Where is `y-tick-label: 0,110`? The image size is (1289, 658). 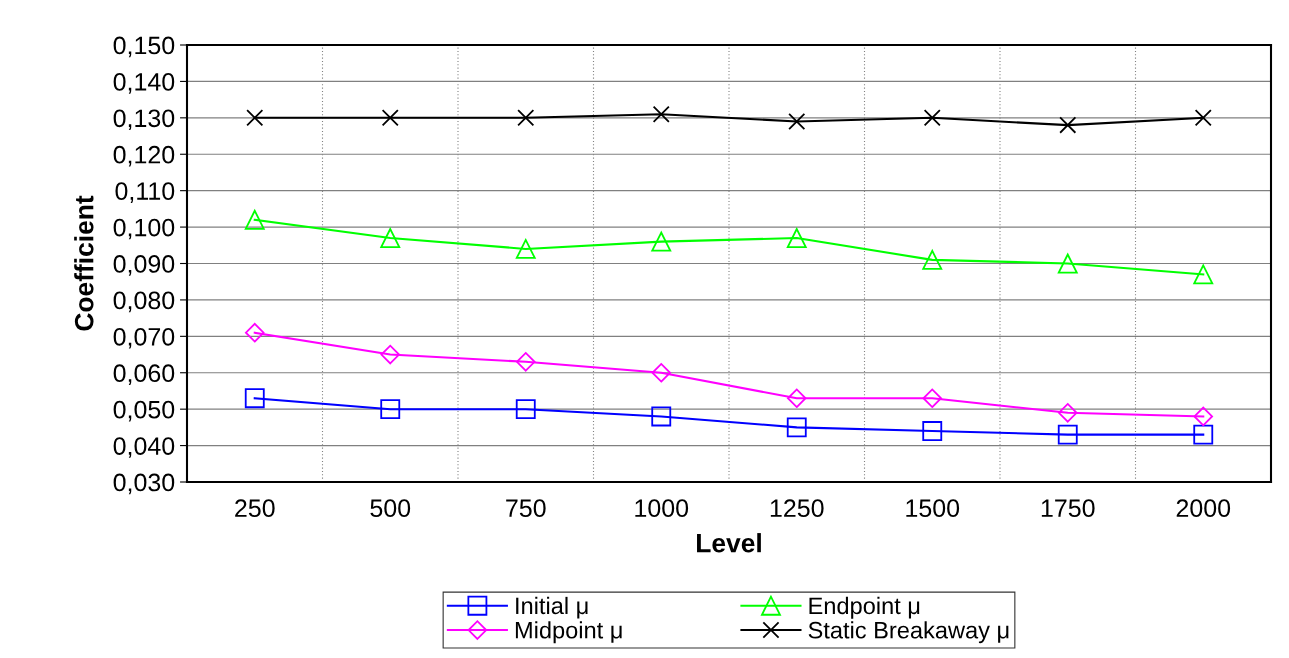 y-tick-label: 0,110 is located at coordinates (145, 192).